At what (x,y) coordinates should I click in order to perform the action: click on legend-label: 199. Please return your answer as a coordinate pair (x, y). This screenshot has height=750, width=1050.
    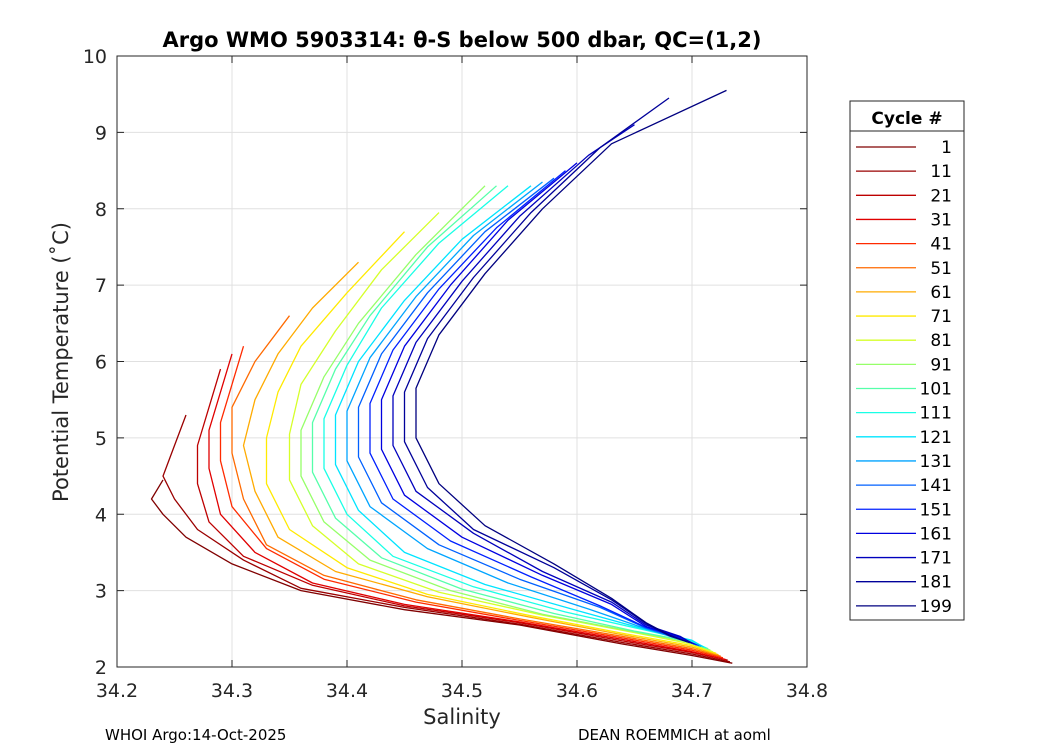
    Looking at the image, I should click on (936, 607).